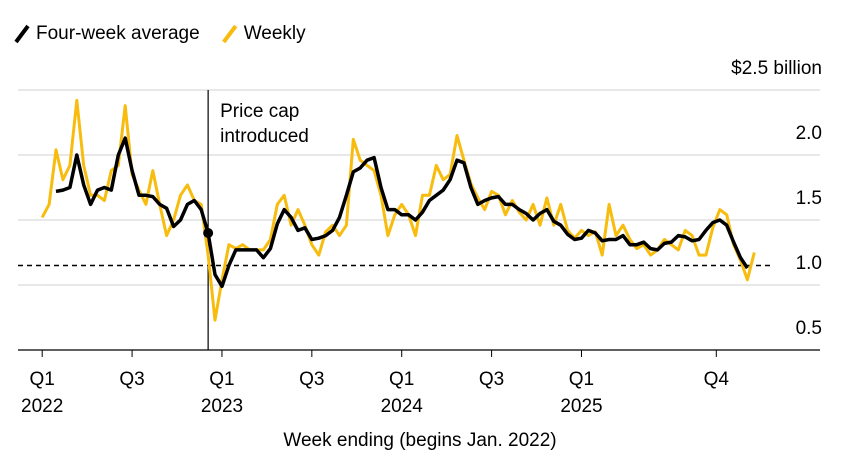 This screenshot has width=849, height=469. What do you see at coordinates (275, 33) in the screenshot?
I see `legend-label: Weekly` at bounding box center [275, 33].